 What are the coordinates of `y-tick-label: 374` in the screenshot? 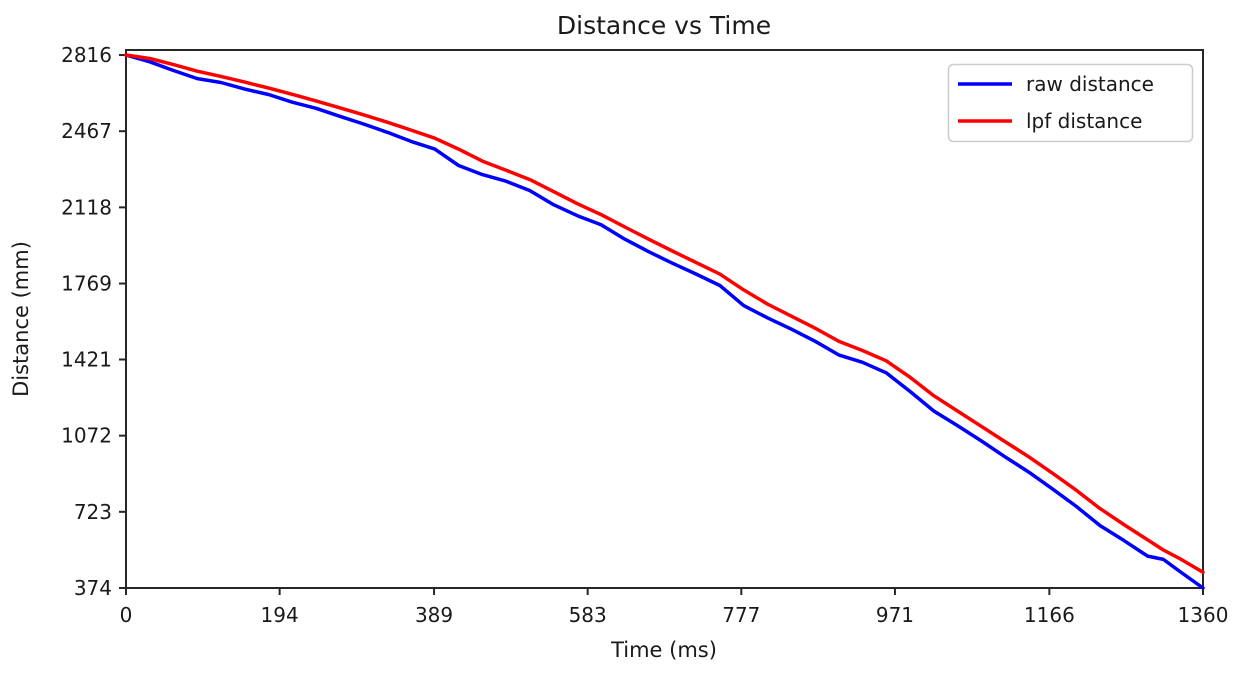 It's located at (93, 588).